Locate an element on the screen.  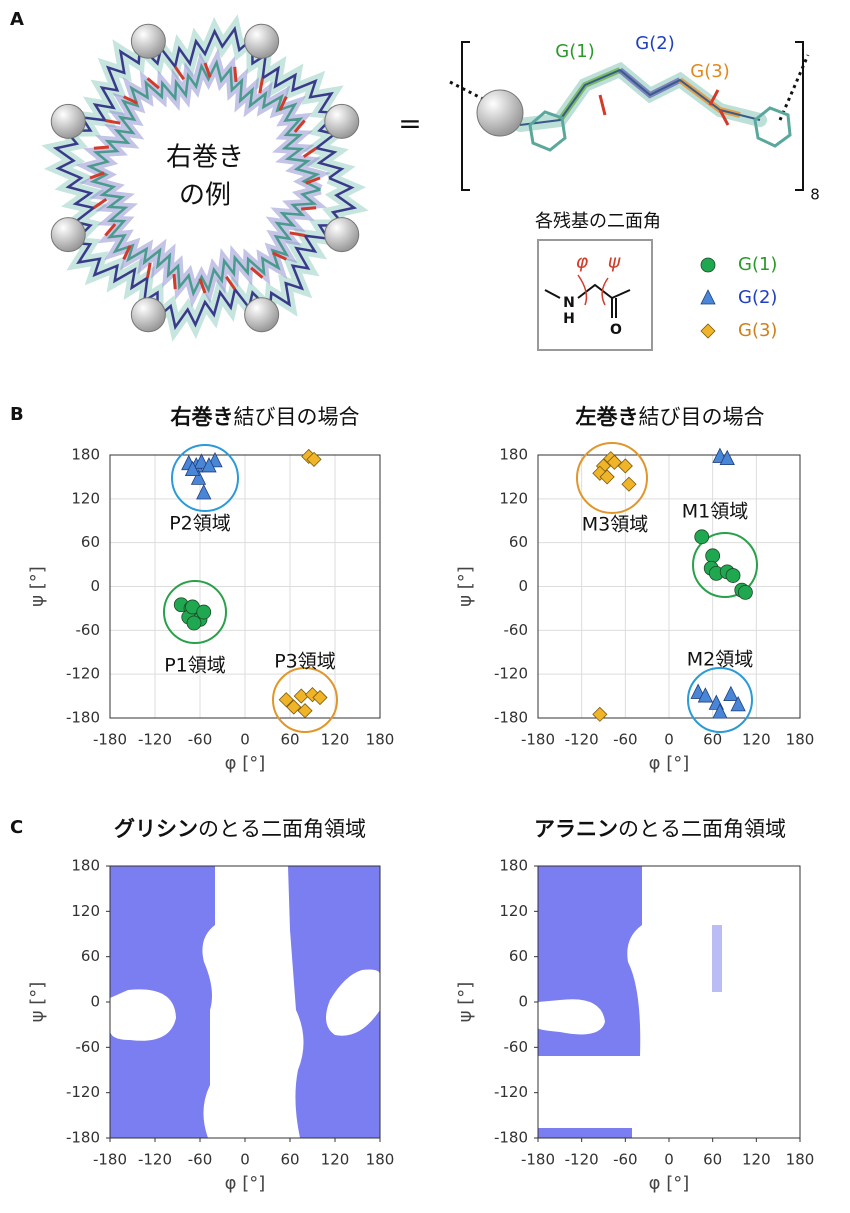
title-rest: 結び目の場合 is located at coordinates (297, 417).